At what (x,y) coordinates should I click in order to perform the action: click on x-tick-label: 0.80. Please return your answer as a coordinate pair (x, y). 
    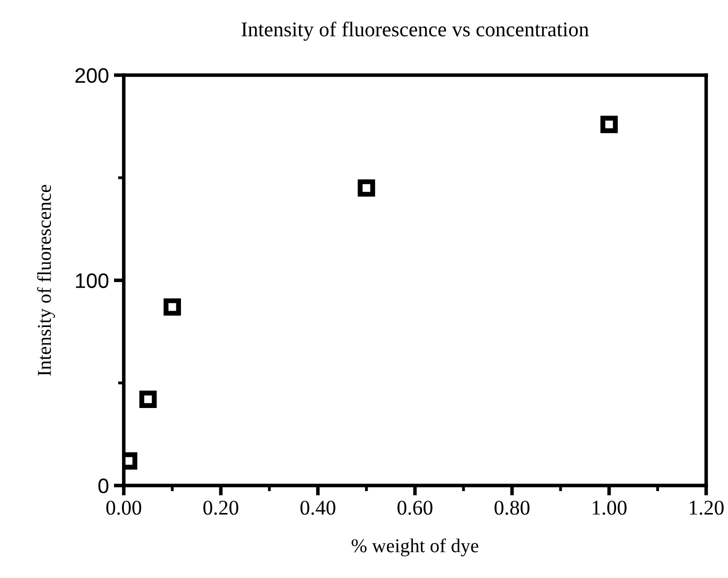
    Looking at the image, I should click on (512, 507).